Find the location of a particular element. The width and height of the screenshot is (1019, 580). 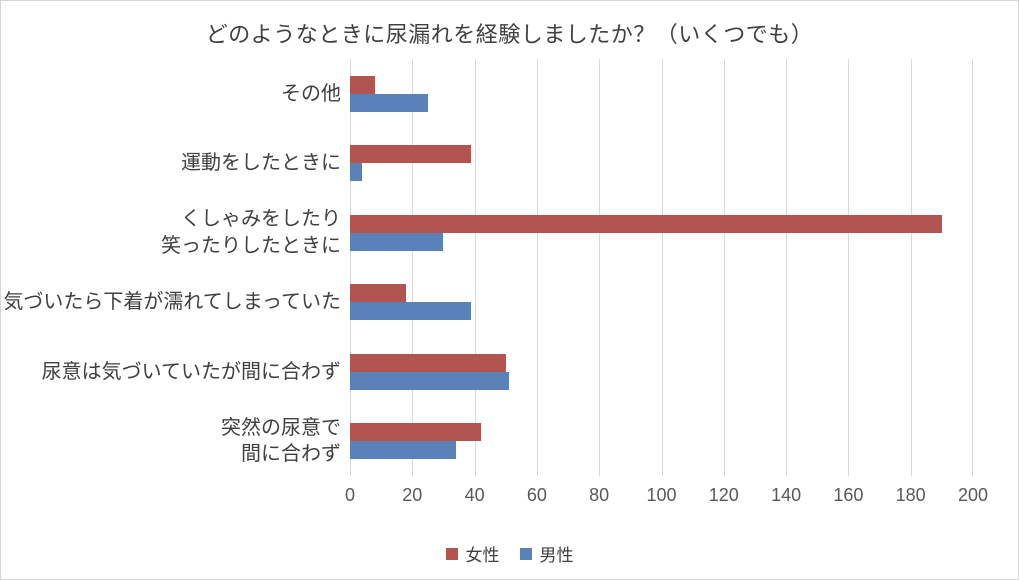

bar-女性-4 is located at coordinates (428, 362).